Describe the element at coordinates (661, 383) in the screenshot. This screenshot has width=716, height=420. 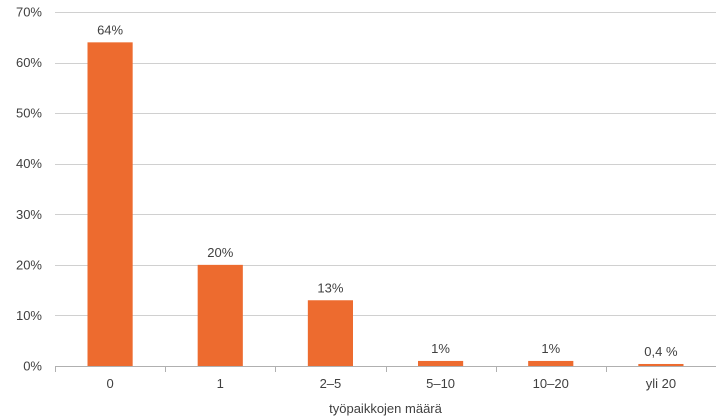
I see `x-tick-label: yli 20` at that location.